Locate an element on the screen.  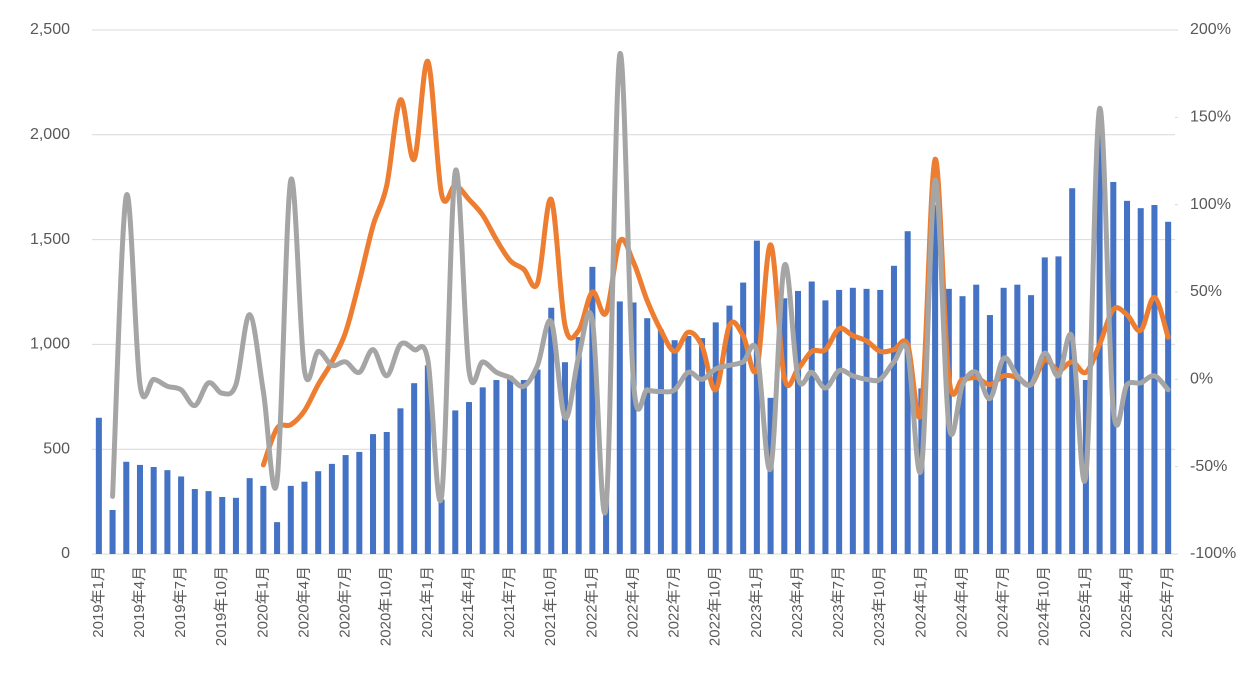
x-tick-label: 2024年7月 is located at coordinates (1003, 602).